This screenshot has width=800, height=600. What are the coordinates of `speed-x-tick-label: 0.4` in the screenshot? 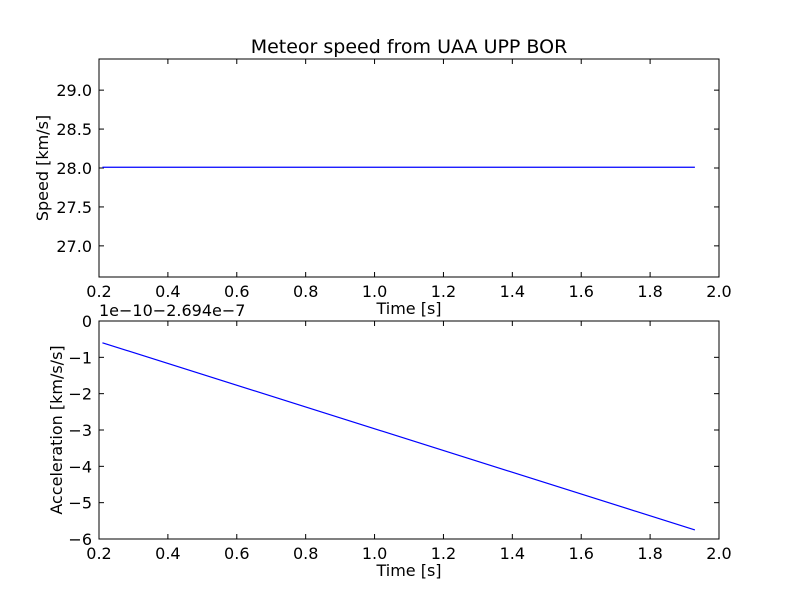 It's located at (167, 291).